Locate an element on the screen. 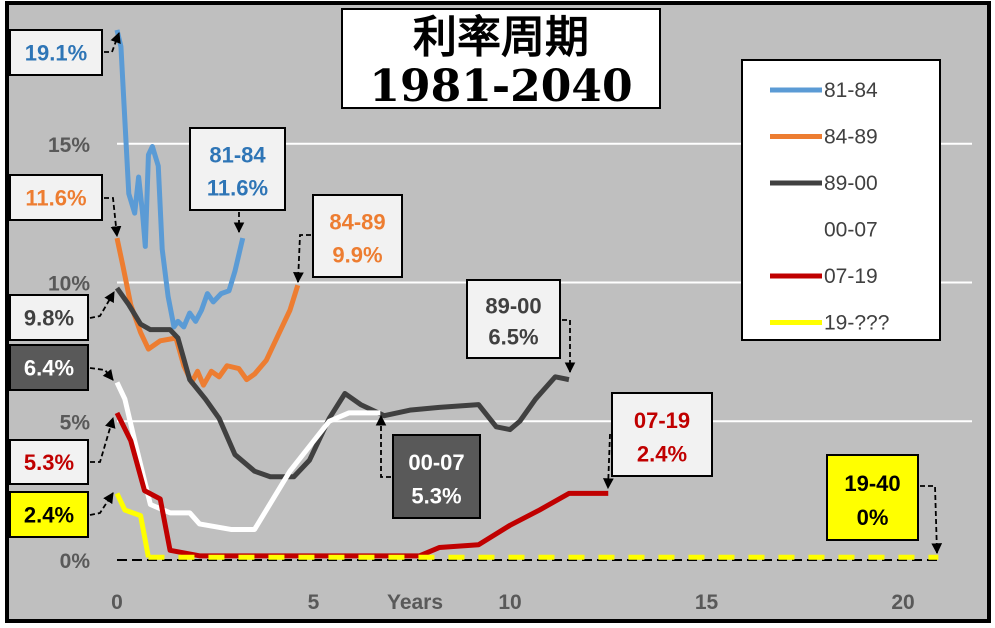 This screenshot has height=628, width=995. annotation-value: 9.9% is located at coordinates (357, 255).